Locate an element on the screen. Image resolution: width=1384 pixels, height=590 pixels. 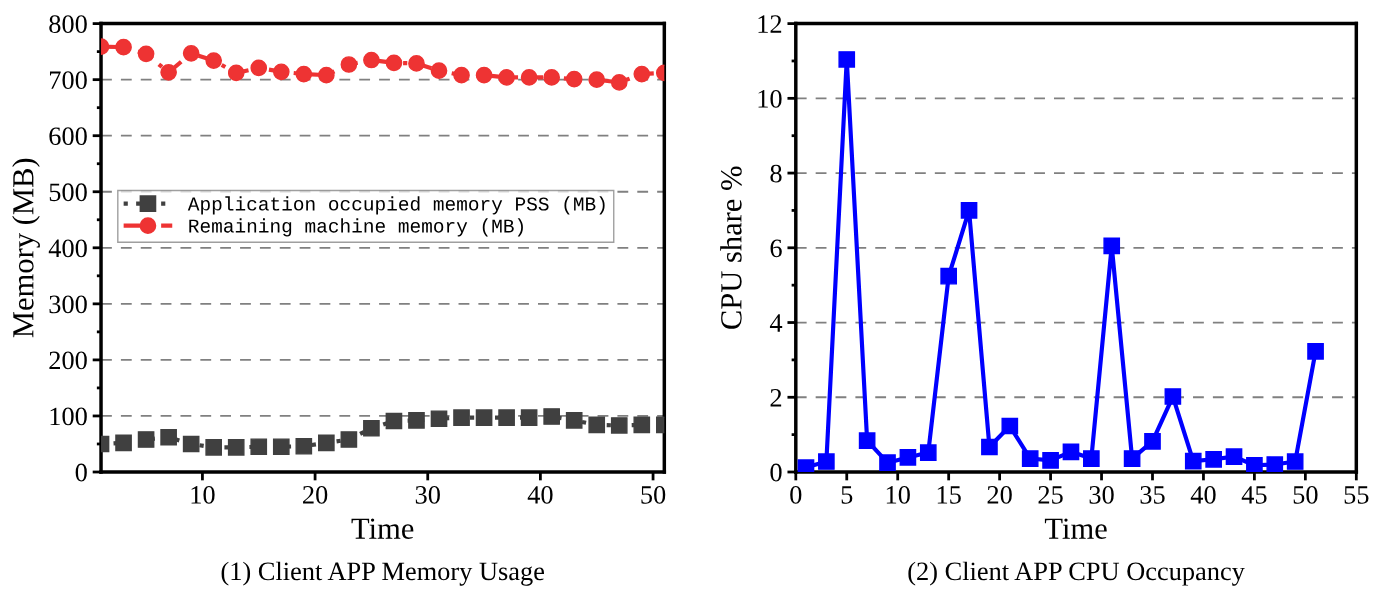
y-axis-title: Memory (MB) is located at coordinates (26, 248).